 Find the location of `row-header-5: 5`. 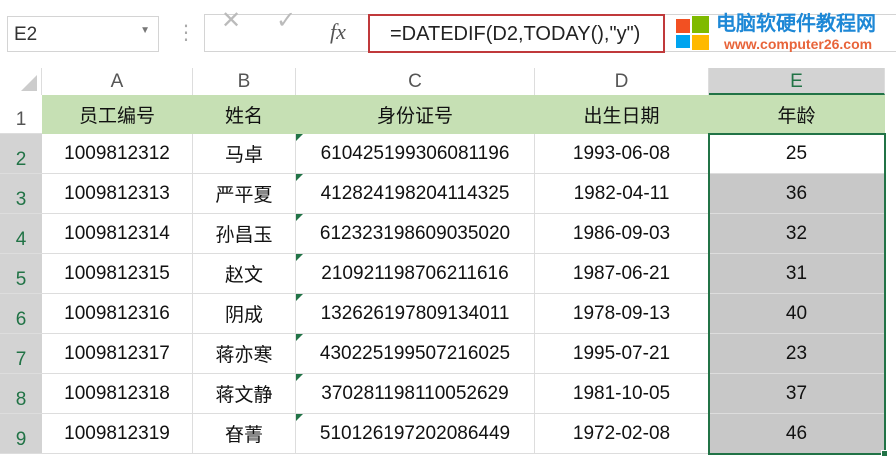

row-header-5: 5 is located at coordinates (21, 274).